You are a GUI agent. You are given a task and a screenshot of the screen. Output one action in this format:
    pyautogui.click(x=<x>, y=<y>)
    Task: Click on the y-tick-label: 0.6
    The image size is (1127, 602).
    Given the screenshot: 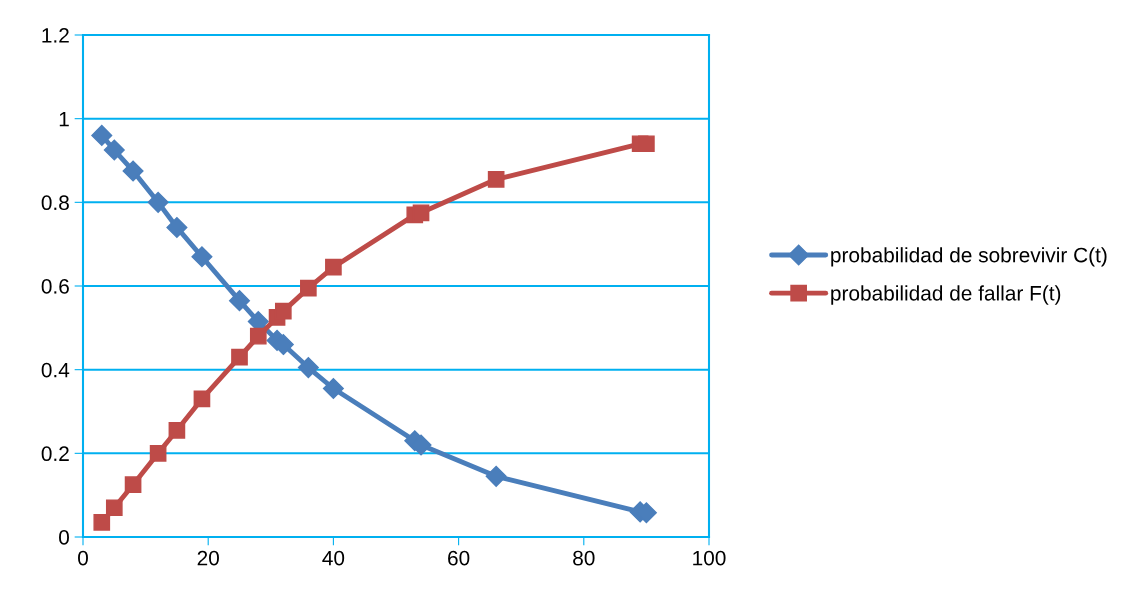 What is the action you would take?
    pyautogui.click(x=55, y=286)
    